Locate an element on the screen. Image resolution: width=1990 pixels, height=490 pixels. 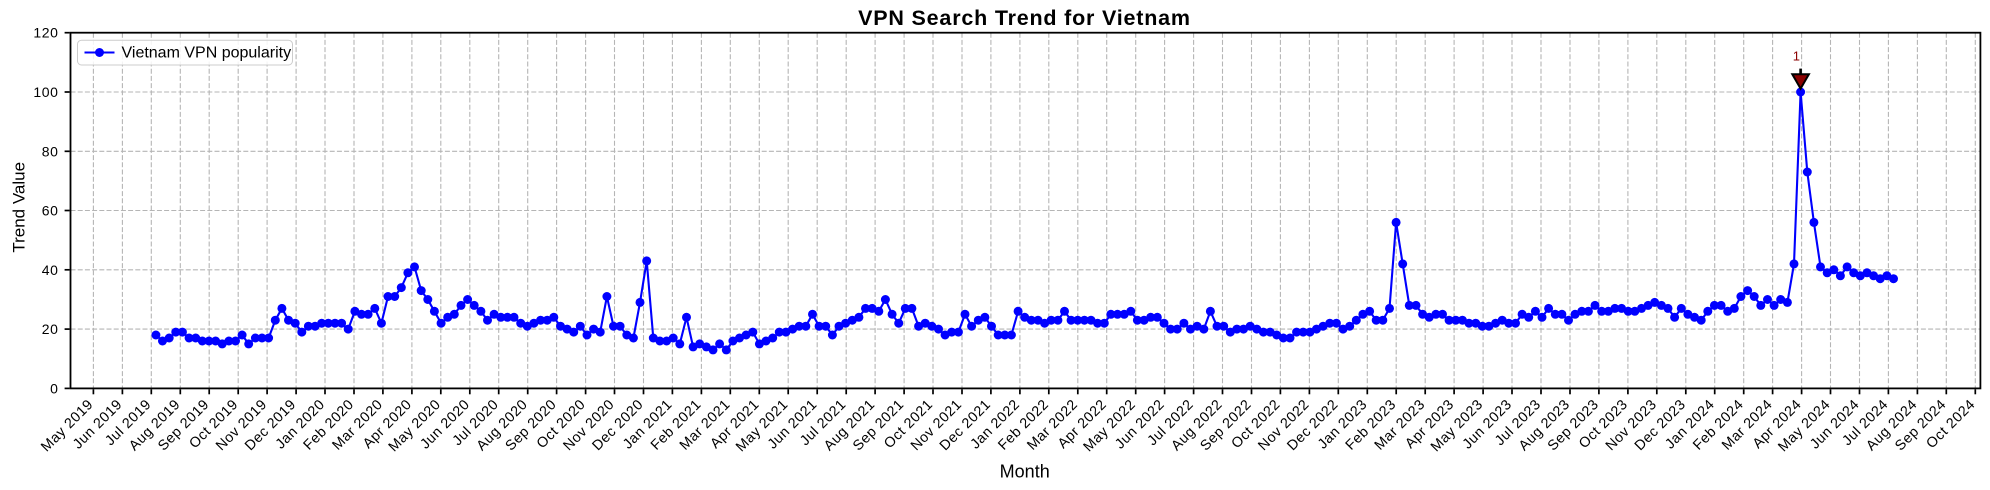
svg-text: 60 is located at coordinates (50, 211).